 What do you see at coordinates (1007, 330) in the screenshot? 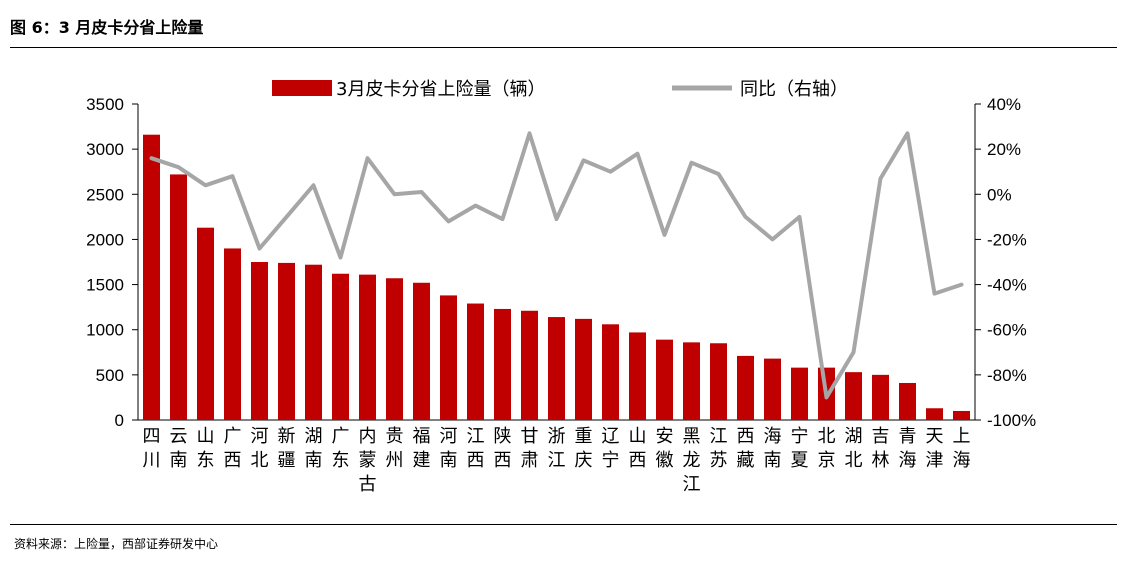
I see `y-right-tick-label: -60%` at bounding box center [1007, 330].